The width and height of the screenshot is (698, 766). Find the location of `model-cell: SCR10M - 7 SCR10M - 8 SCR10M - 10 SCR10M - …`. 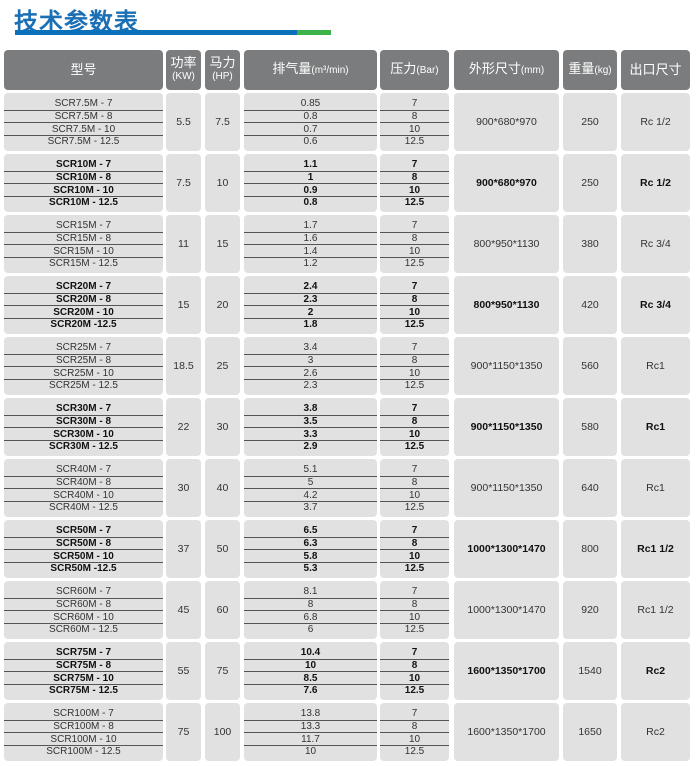

model-cell: SCR10M - 7 SCR10M - 8 SCR10M - 10 SCR10M - … is located at coordinates (83, 183).